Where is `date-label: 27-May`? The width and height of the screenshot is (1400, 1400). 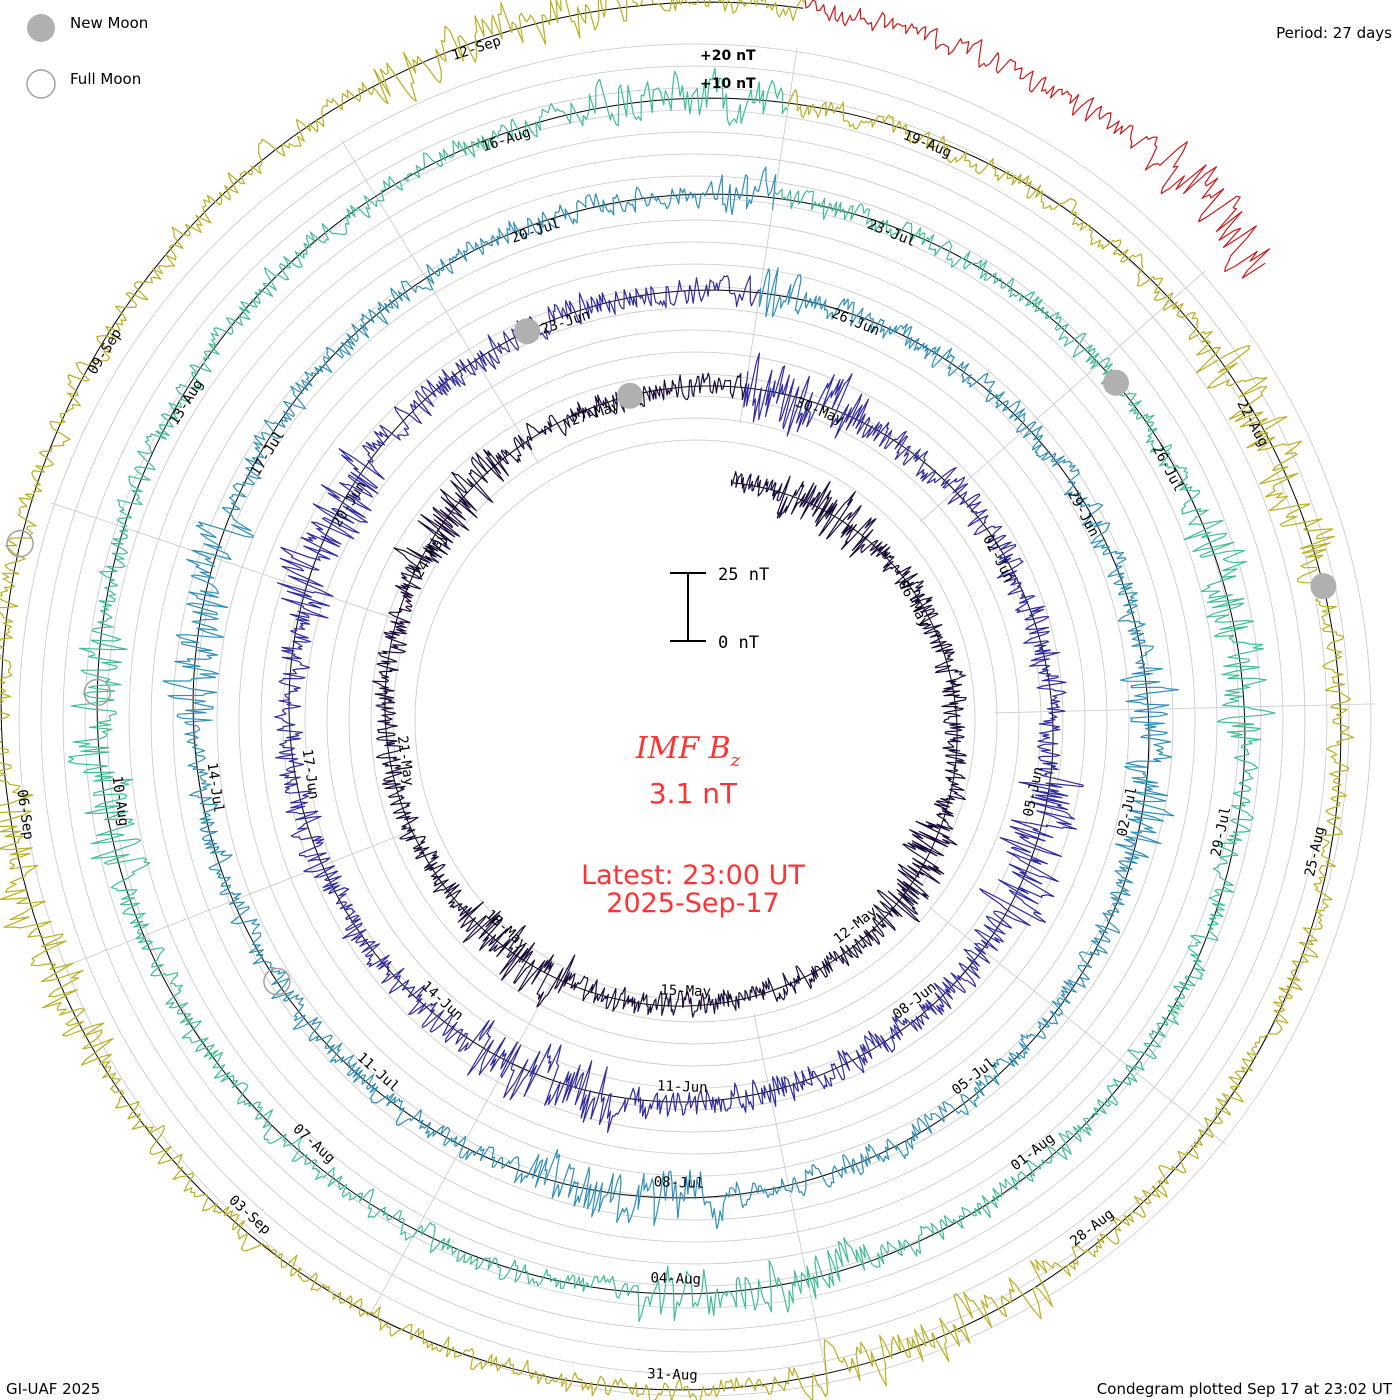 date-label: 27-May is located at coordinates (595, 413).